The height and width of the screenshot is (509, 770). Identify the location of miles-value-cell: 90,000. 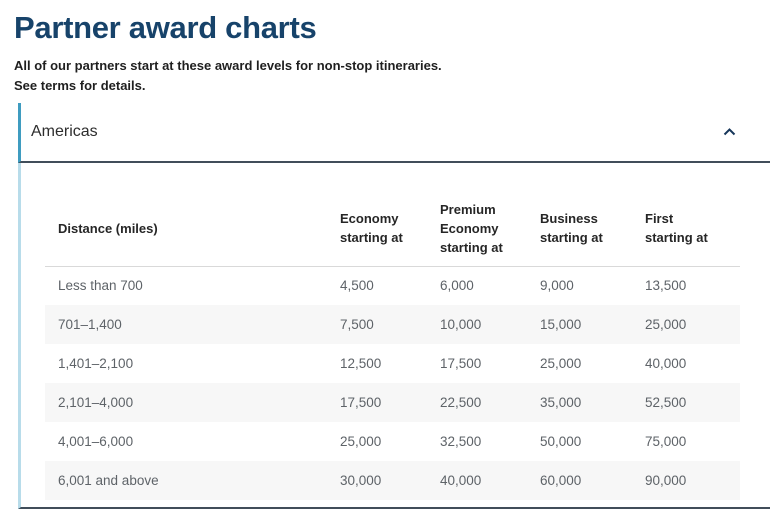
(666, 480).